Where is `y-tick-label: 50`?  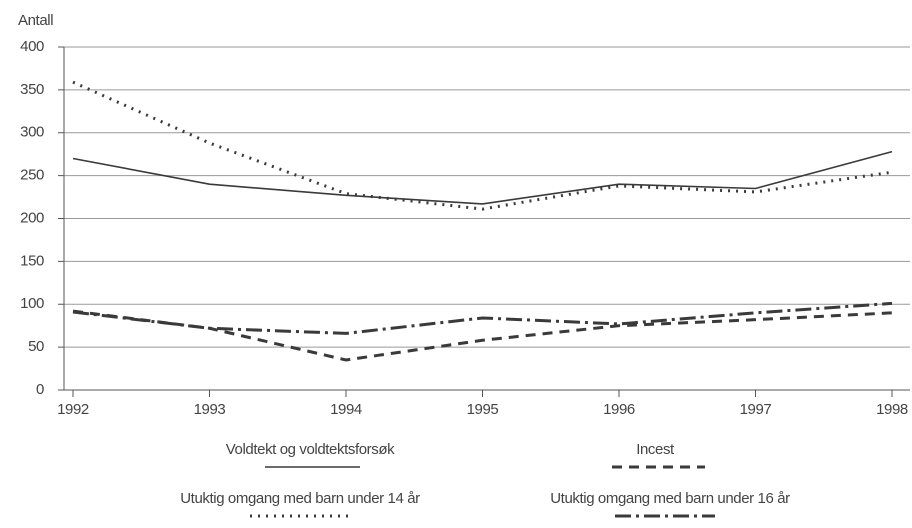
y-tick-label: 50 is located at coordinates (36, 346).